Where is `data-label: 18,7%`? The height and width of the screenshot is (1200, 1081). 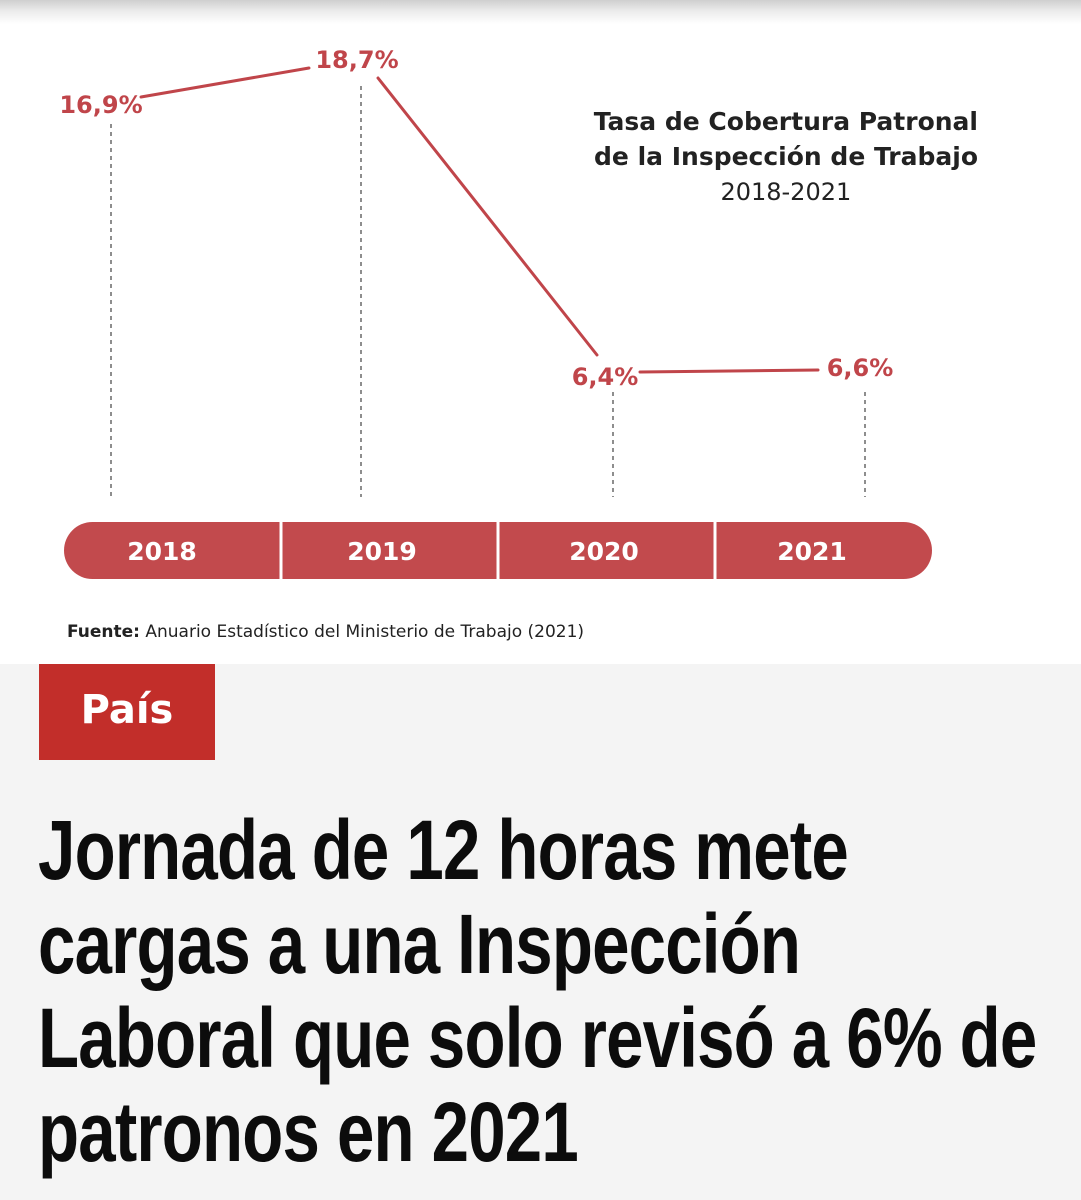 data-label: 18,7% is located at coordinates (356, 60).